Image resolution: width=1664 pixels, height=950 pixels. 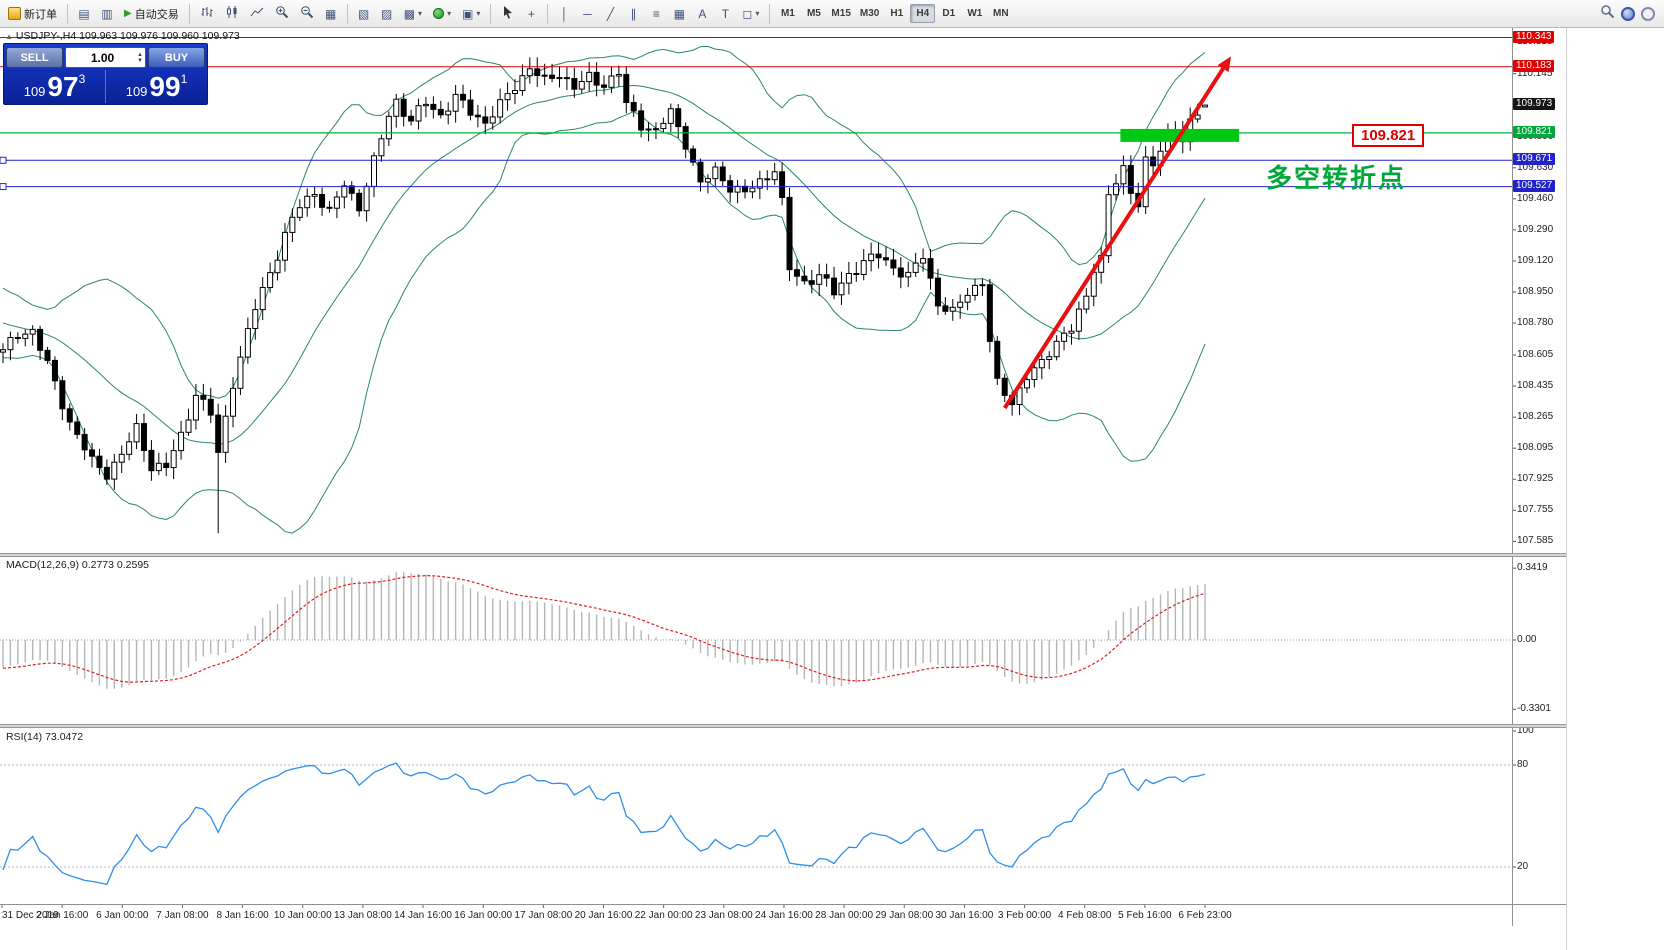 I want to click on tile-windows-button: ▦, so click(x=331, y=14).